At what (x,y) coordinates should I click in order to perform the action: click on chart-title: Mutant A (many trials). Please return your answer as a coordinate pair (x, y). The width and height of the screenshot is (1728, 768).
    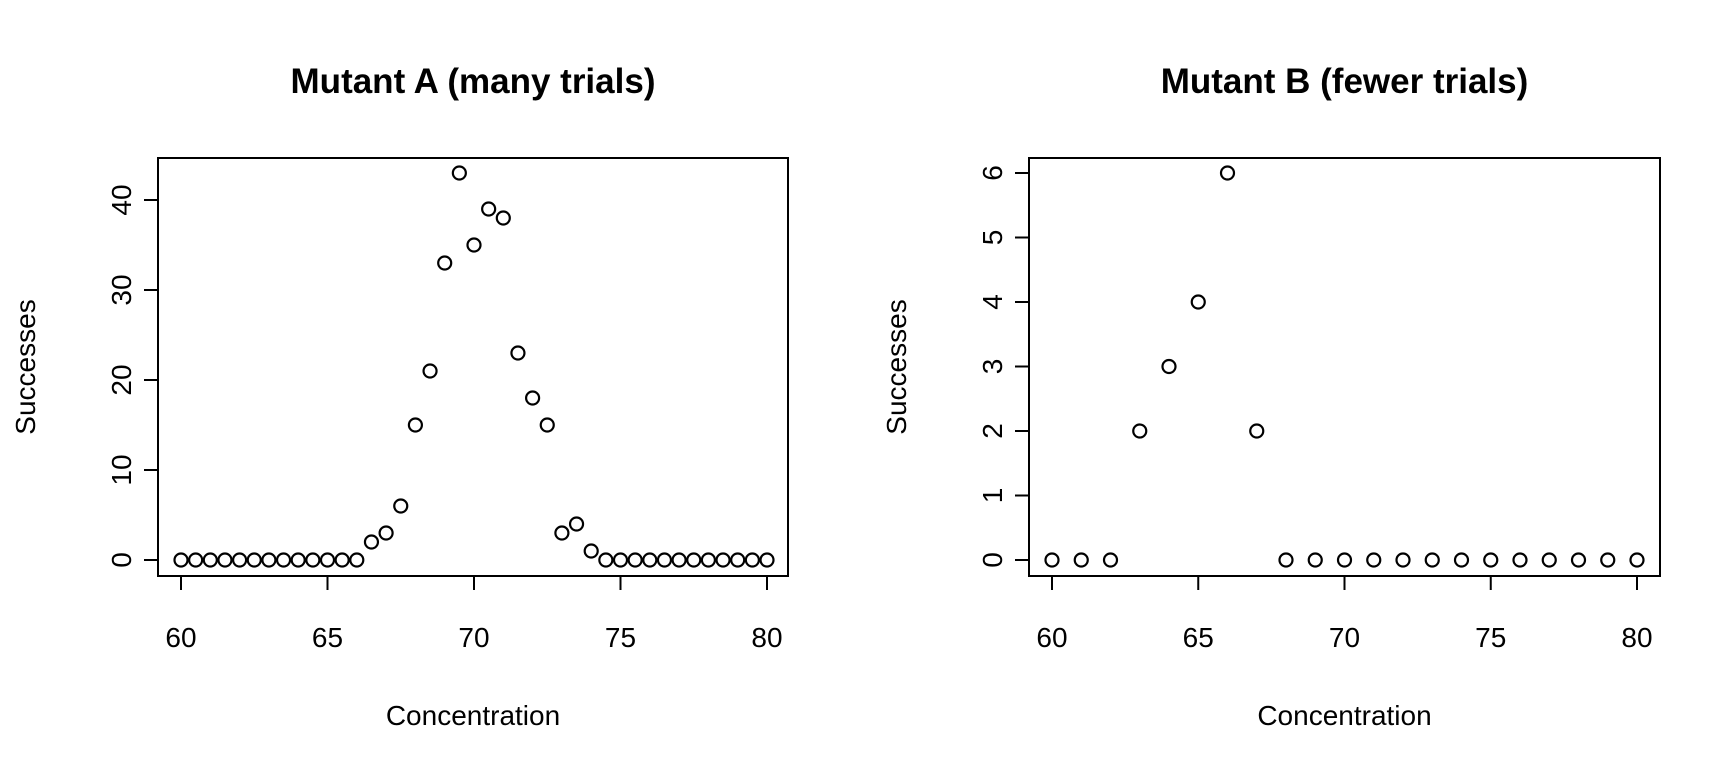
    Looking at the image, I should click on (473, 81).